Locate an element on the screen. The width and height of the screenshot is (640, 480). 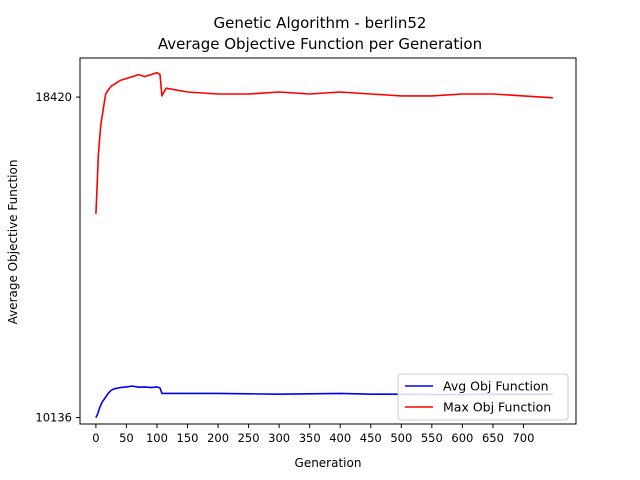
legend: Avg Obj Function Max Obj Function is located at coordinates (483, 397).